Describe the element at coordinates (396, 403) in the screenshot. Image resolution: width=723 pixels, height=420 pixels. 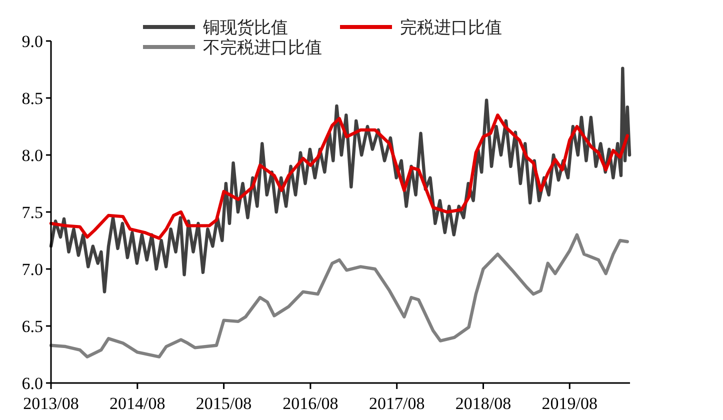
I see `x-tick-label: 2017/08` at that location.